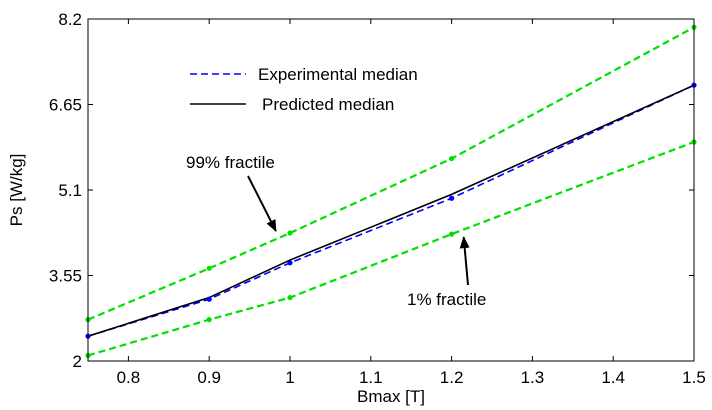 This screenshot has width=712, height=410. Describe the element at coordinates (70, 19) in the screenshot. I see `y-tick-label-4: 8.2` at that location.